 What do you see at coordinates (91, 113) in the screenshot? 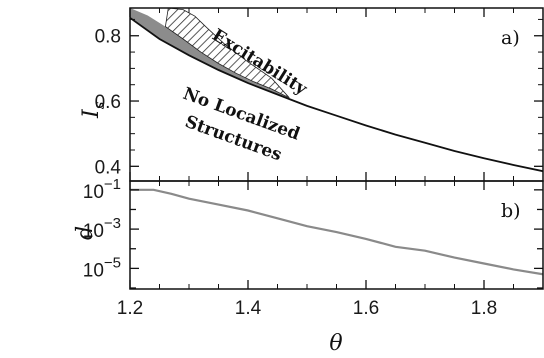
I see `ylabel-symbol: I` at bounding box center [91, 113].